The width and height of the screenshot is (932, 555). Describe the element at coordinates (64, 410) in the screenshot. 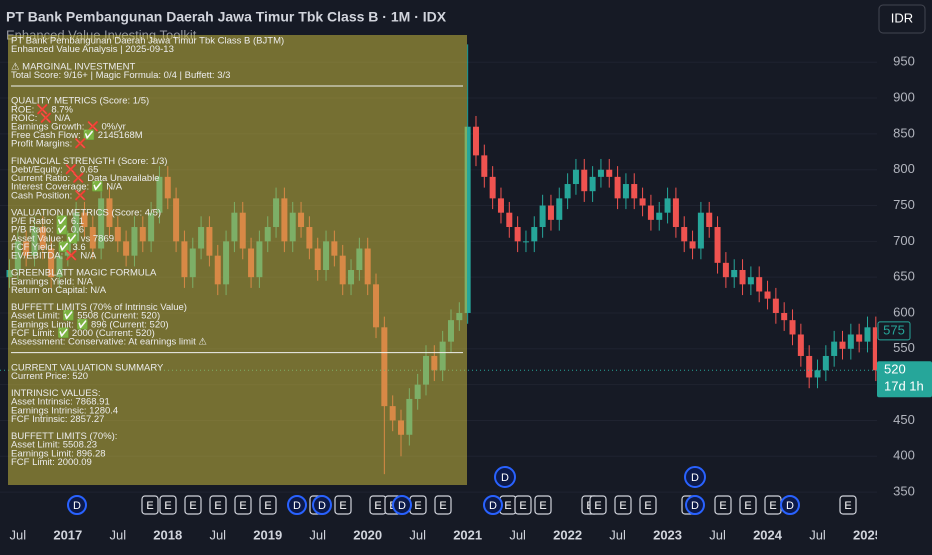

I see `panel-line: Earnings Intrinsic: 1280.4` at that location.